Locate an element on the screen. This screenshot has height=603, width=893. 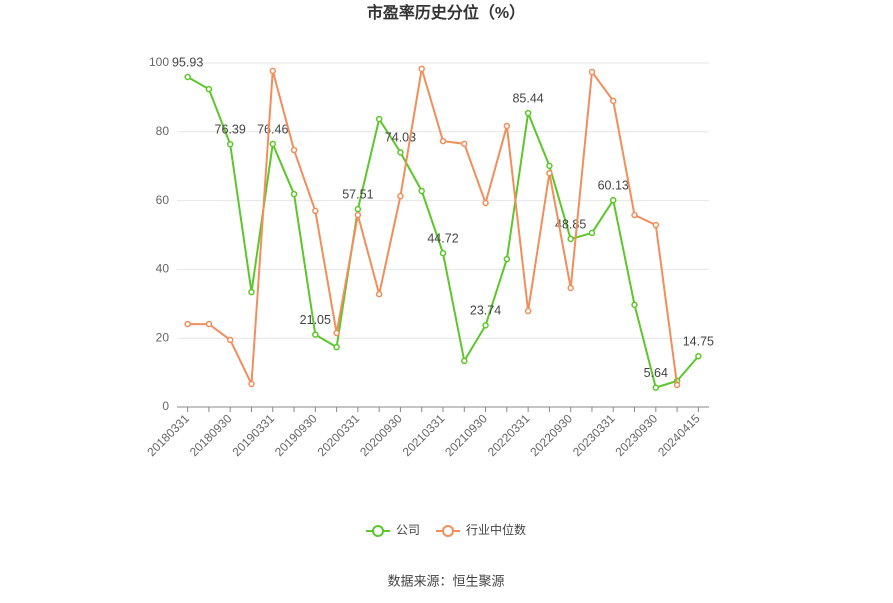
y-tick-label: 80 is located at coordinates (163, 131).